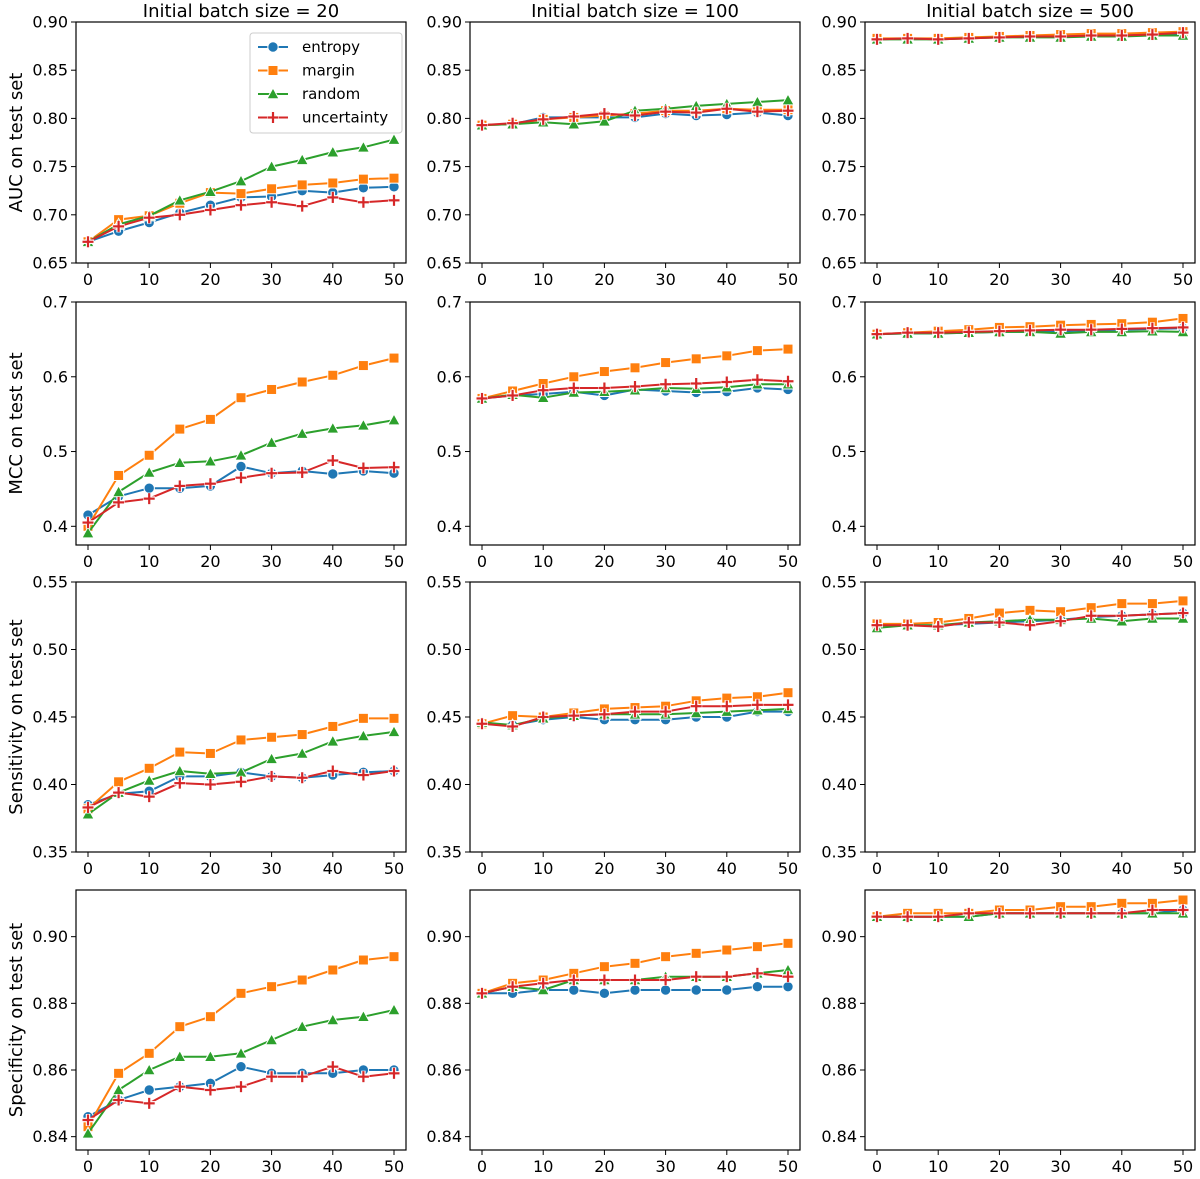  What do you see at coordinates (619, 432) in the screenshot?
I see `chart-panel: 0.4 0.5 0.6 0.7 0 10 20 30 40 50` at bounding box center [619, 432].